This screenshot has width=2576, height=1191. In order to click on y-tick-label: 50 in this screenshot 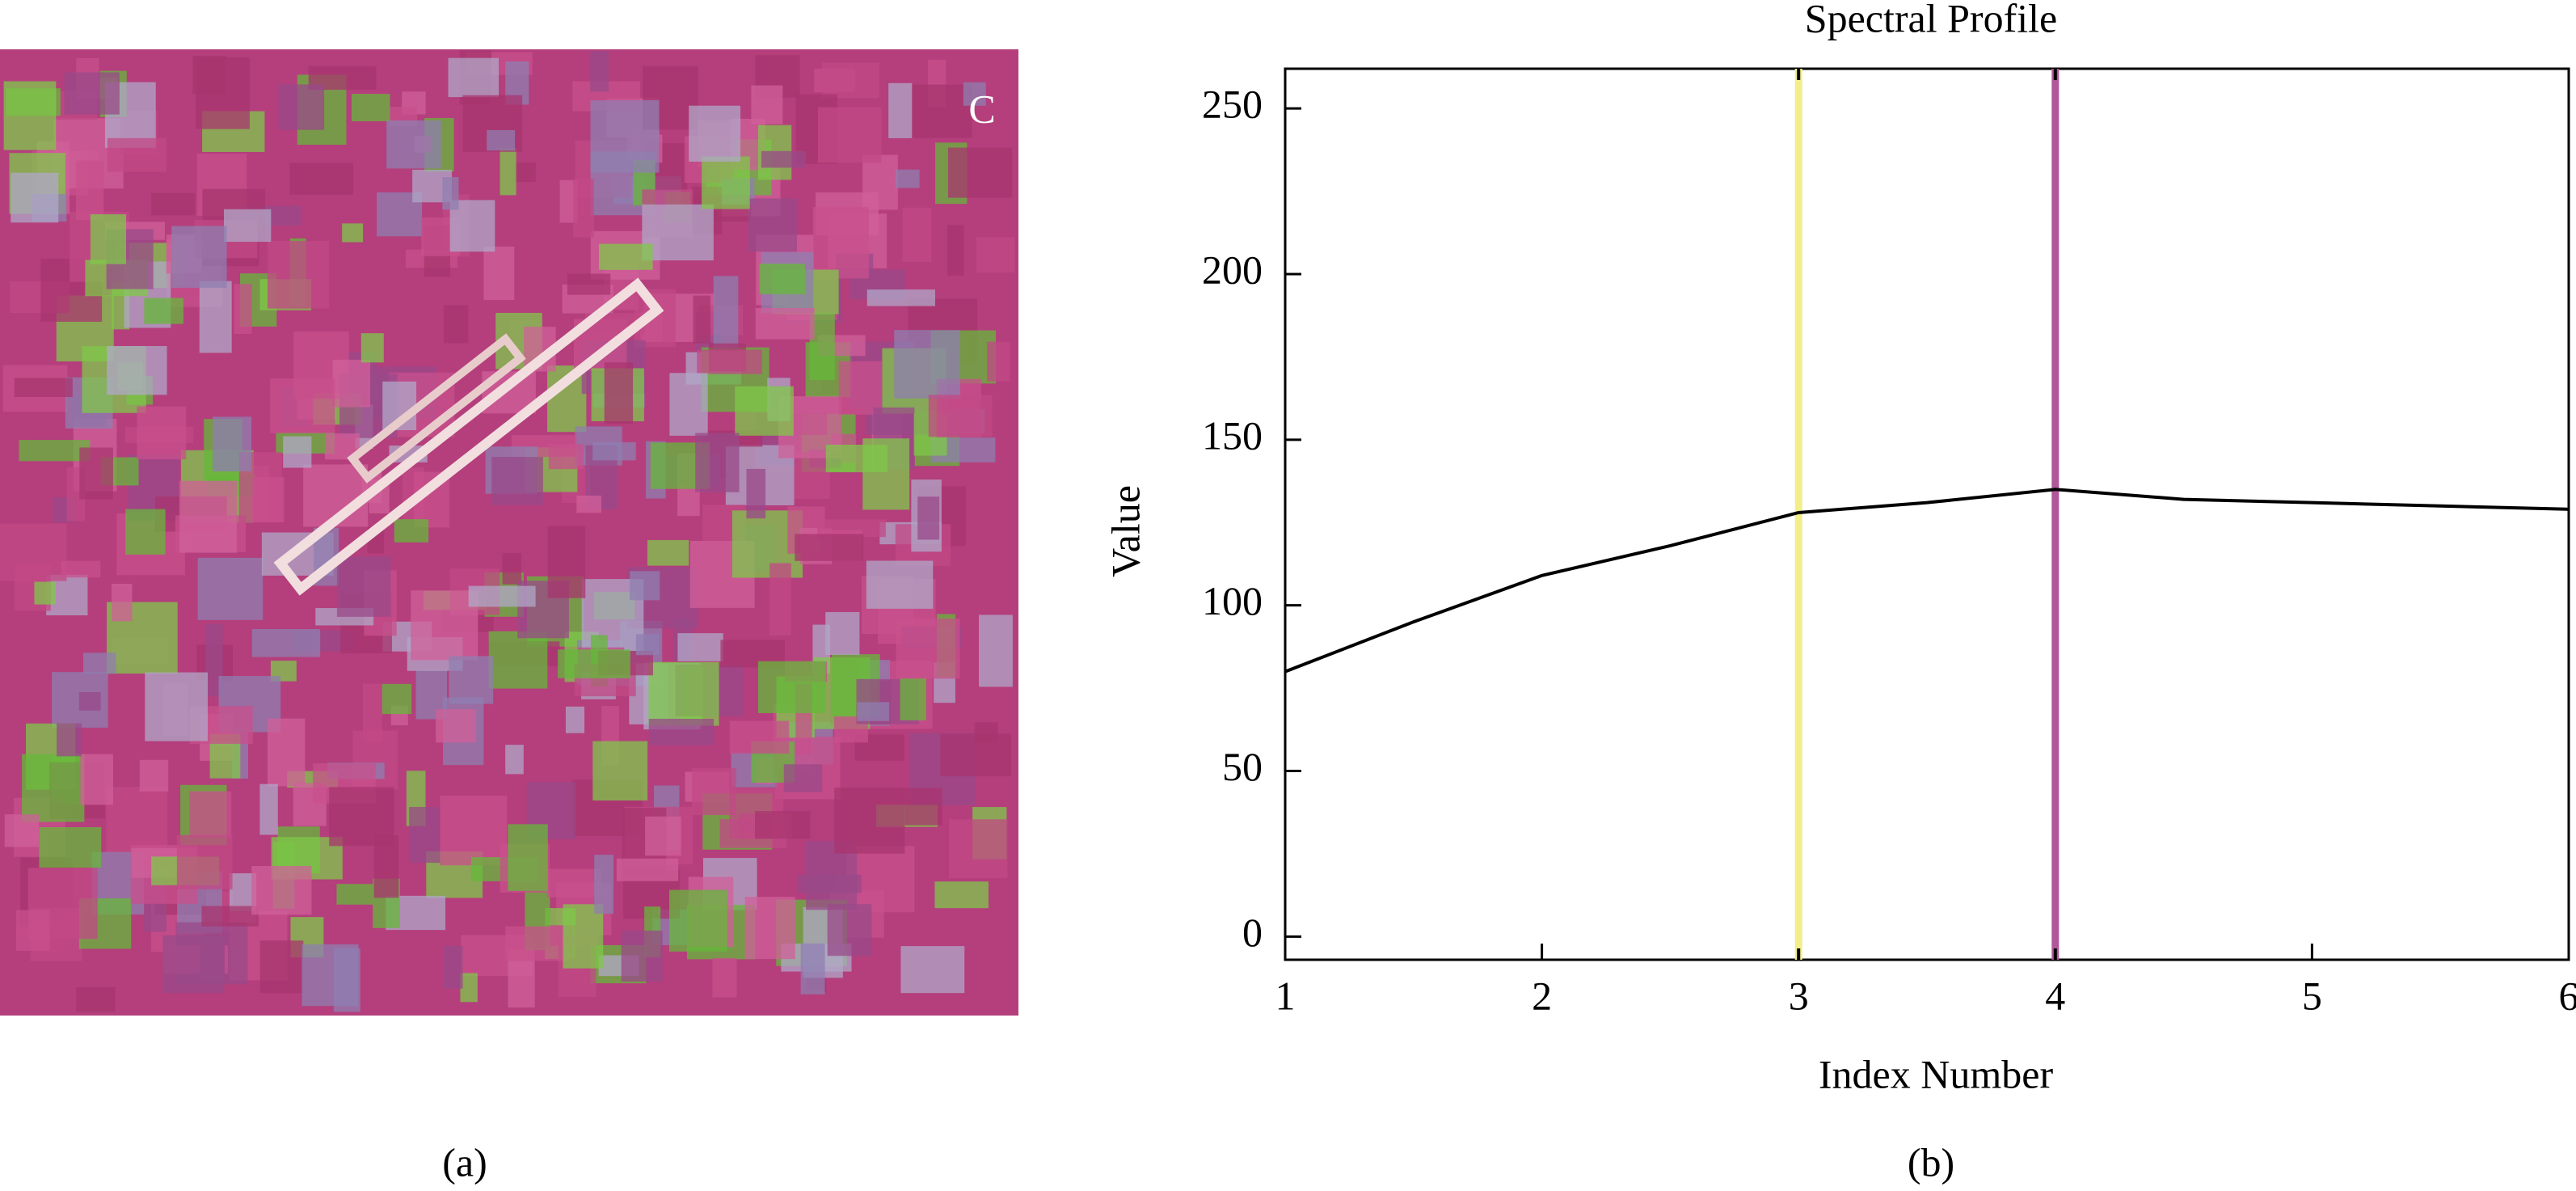, I will do `click(1242, 766)`.